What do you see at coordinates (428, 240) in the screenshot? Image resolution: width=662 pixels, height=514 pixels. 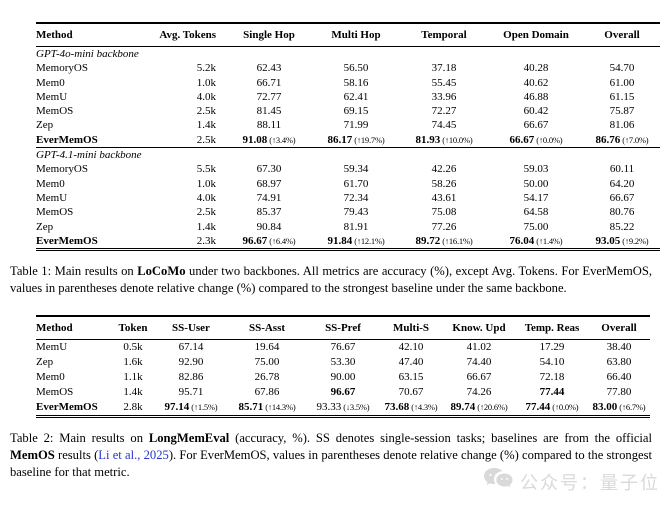 I see `metric-value: 89.72` at bounding box center [428, 240].